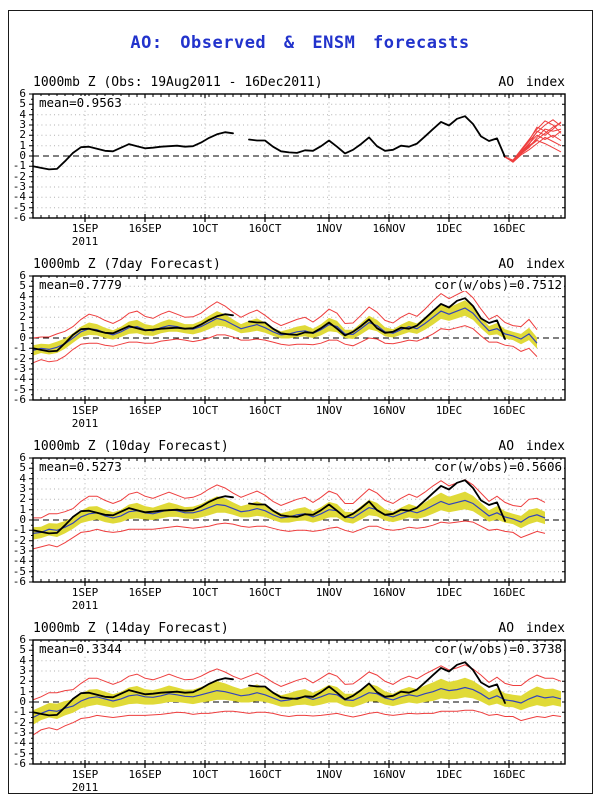  What do you see at coordinates (329, 228) in the screenshot?
I see `x-tick-label: 1NOV` at bounding box center [329, 228].